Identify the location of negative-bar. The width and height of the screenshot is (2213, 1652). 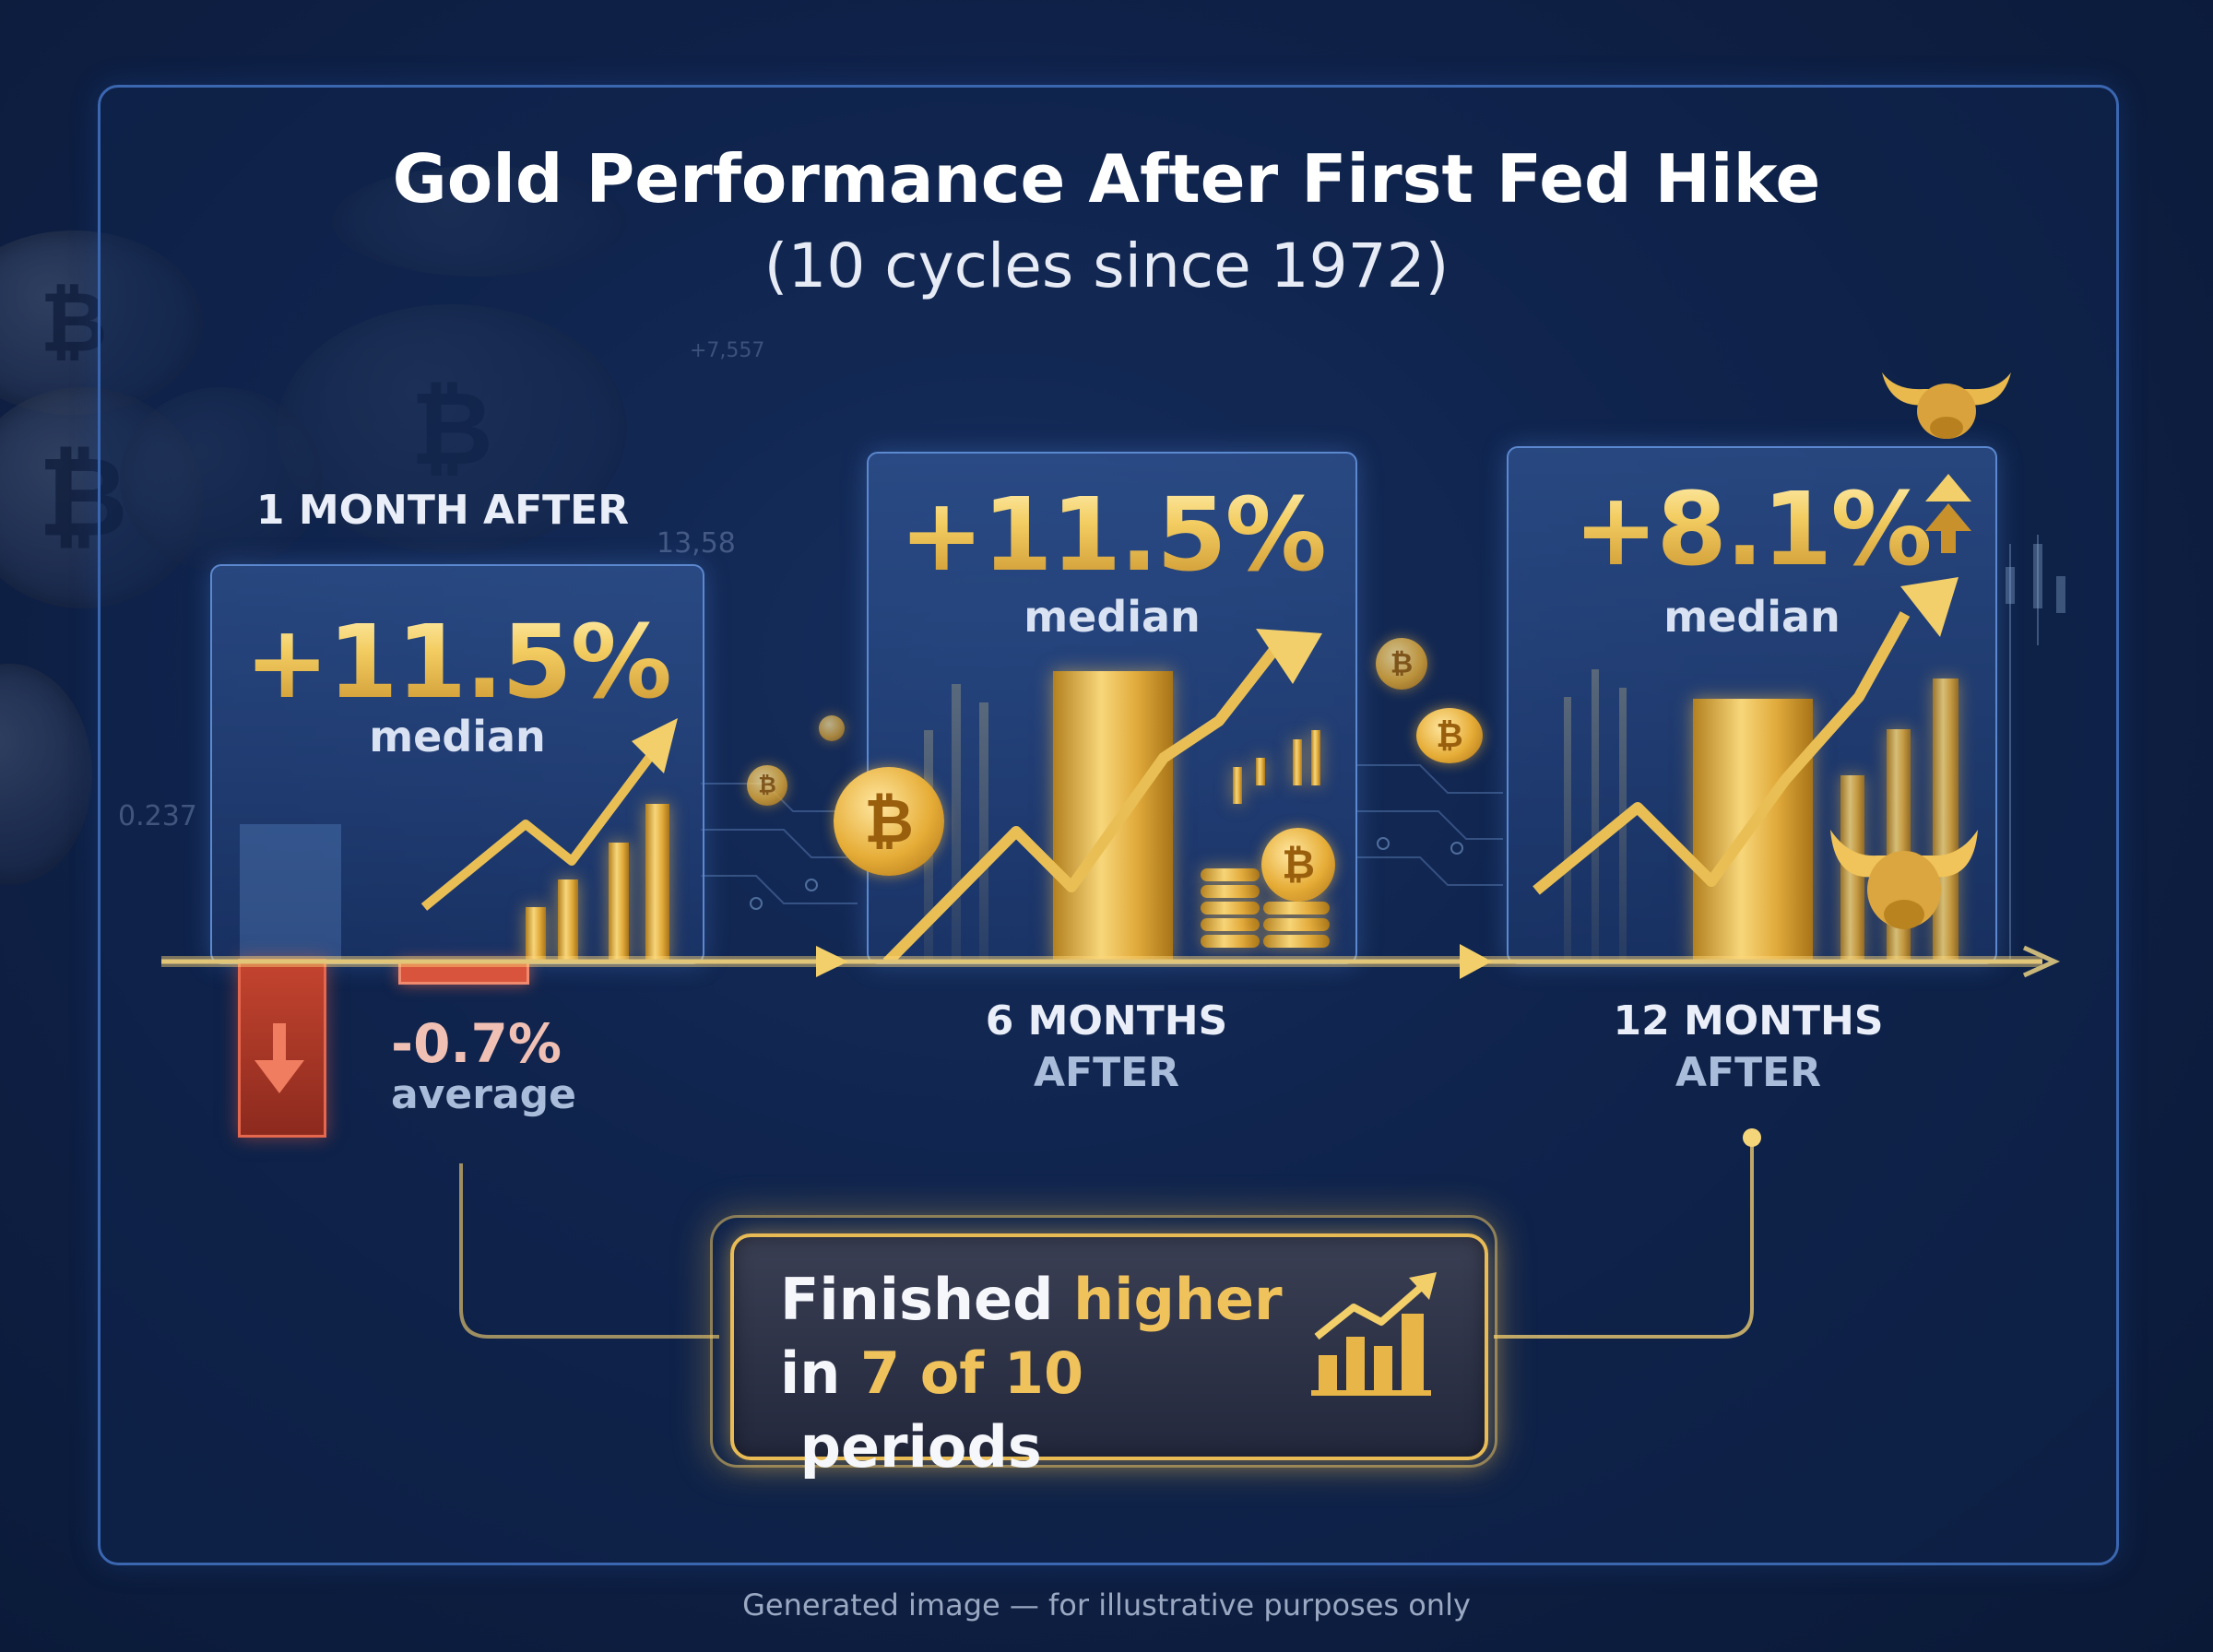
(282, 1048).